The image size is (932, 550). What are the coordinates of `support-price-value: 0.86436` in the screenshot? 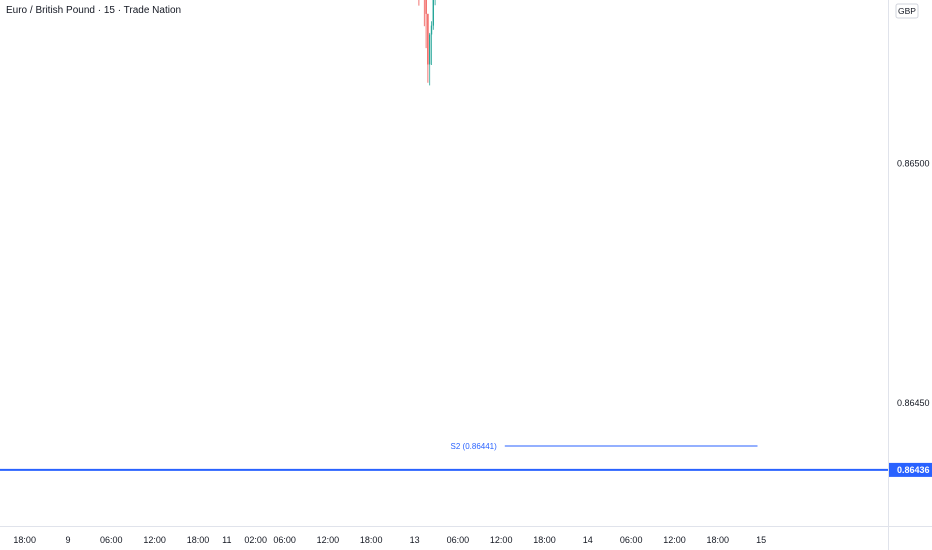 It's located at (913, 470).